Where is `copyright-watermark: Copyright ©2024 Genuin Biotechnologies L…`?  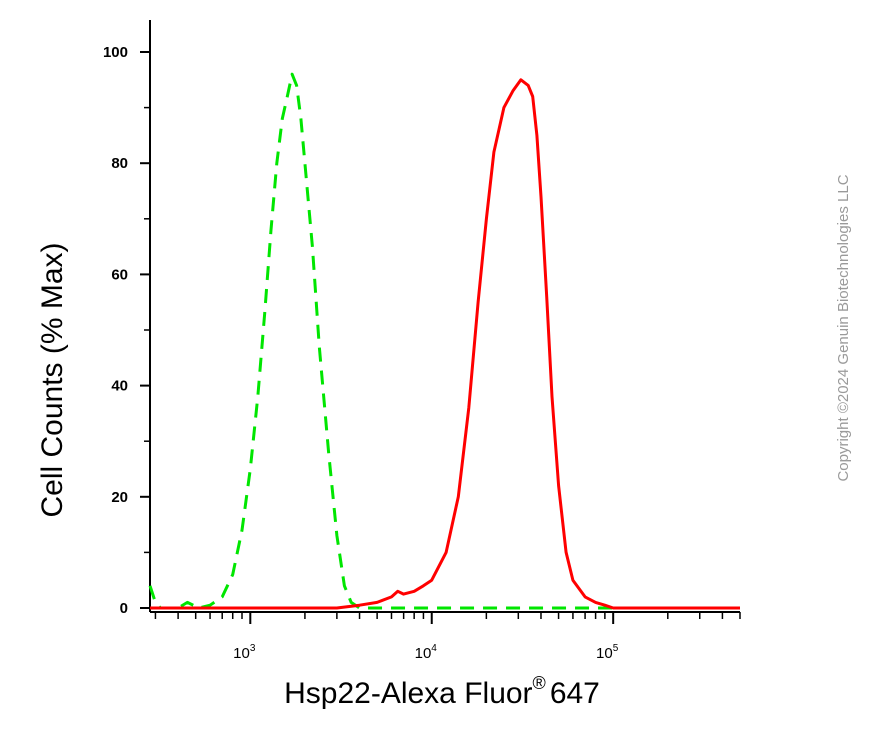 copyright-watermark: Copyright ©2024 Genuin Biotechnologies L… is located at coordinates (843, 327).